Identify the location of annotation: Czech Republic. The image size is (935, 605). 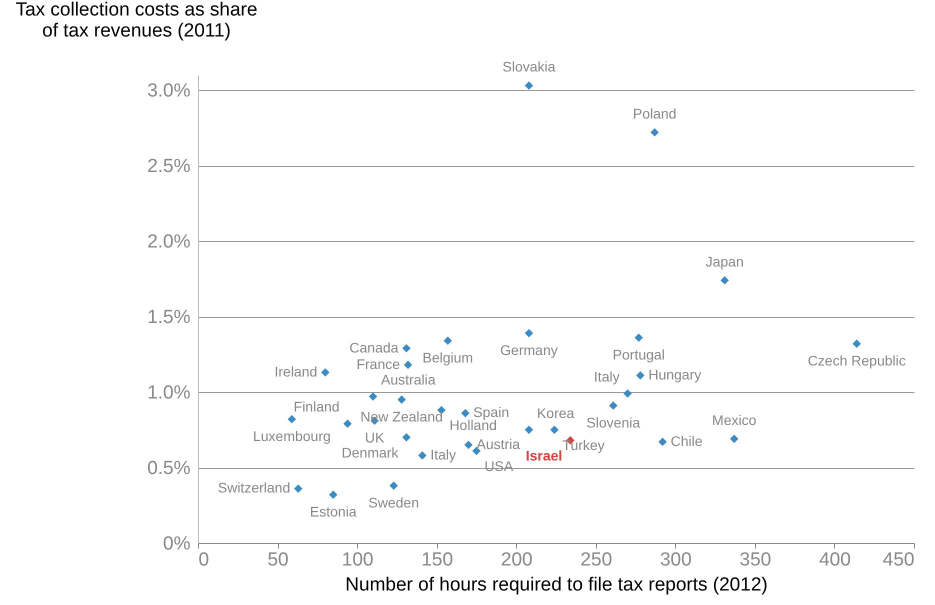
(857, 360).